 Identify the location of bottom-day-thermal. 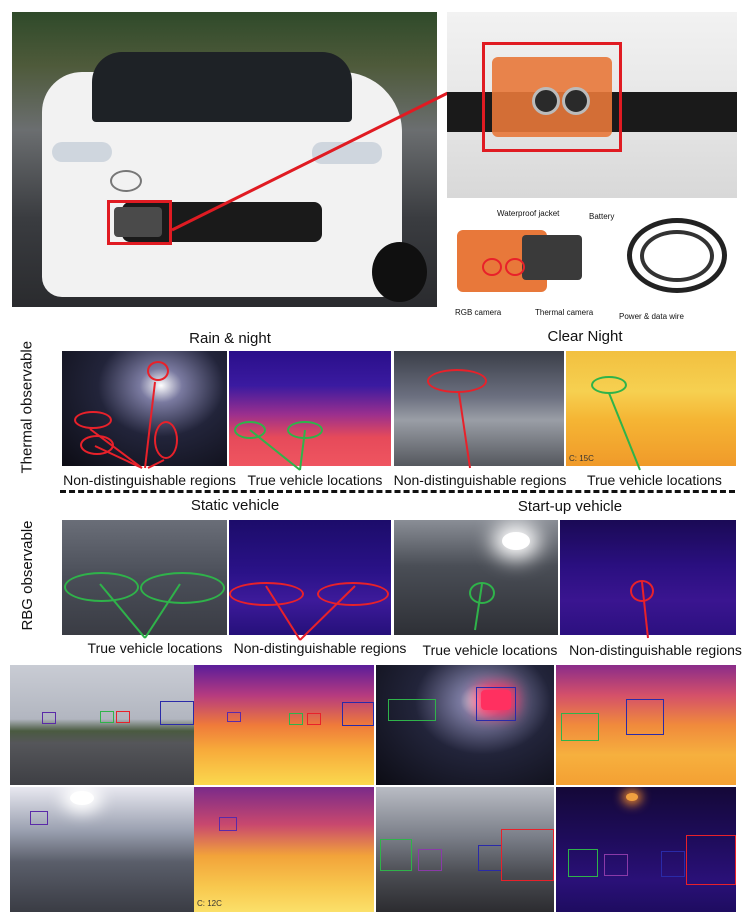
(284, 725).